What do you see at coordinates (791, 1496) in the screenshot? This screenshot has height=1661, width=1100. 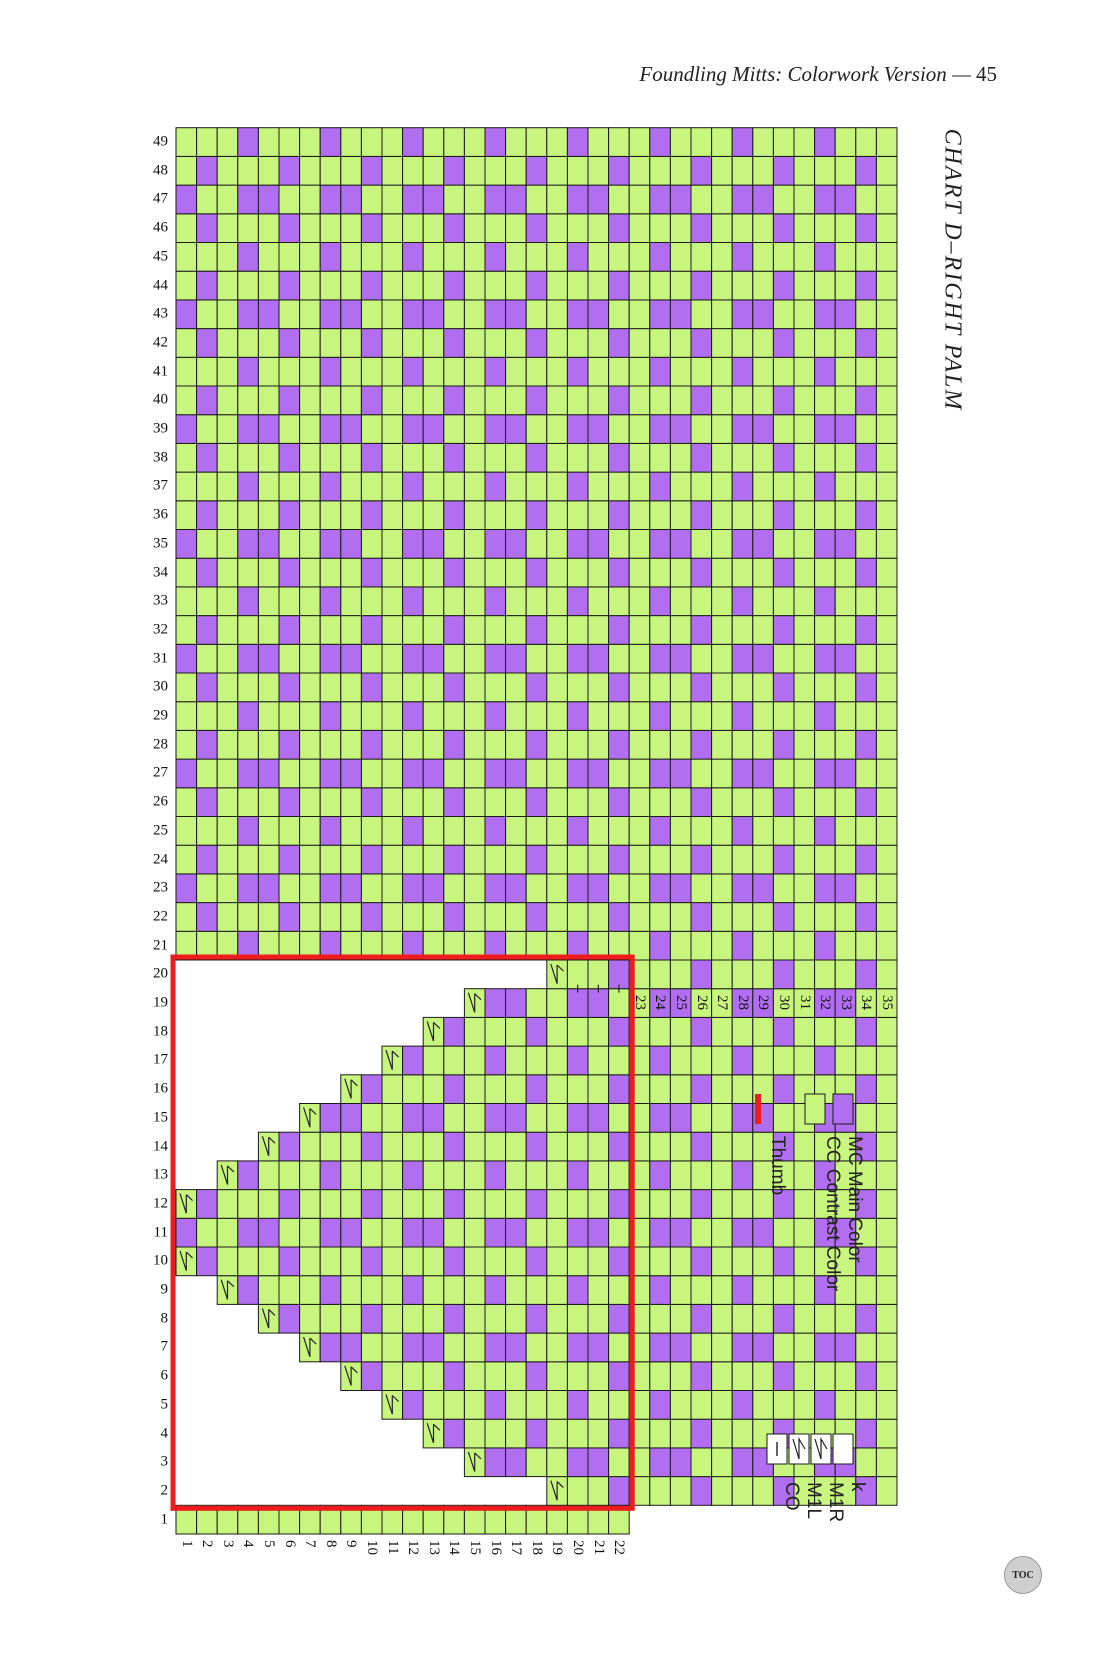 I see `legend-co-label: CO` at bounding box center [791, 1496].